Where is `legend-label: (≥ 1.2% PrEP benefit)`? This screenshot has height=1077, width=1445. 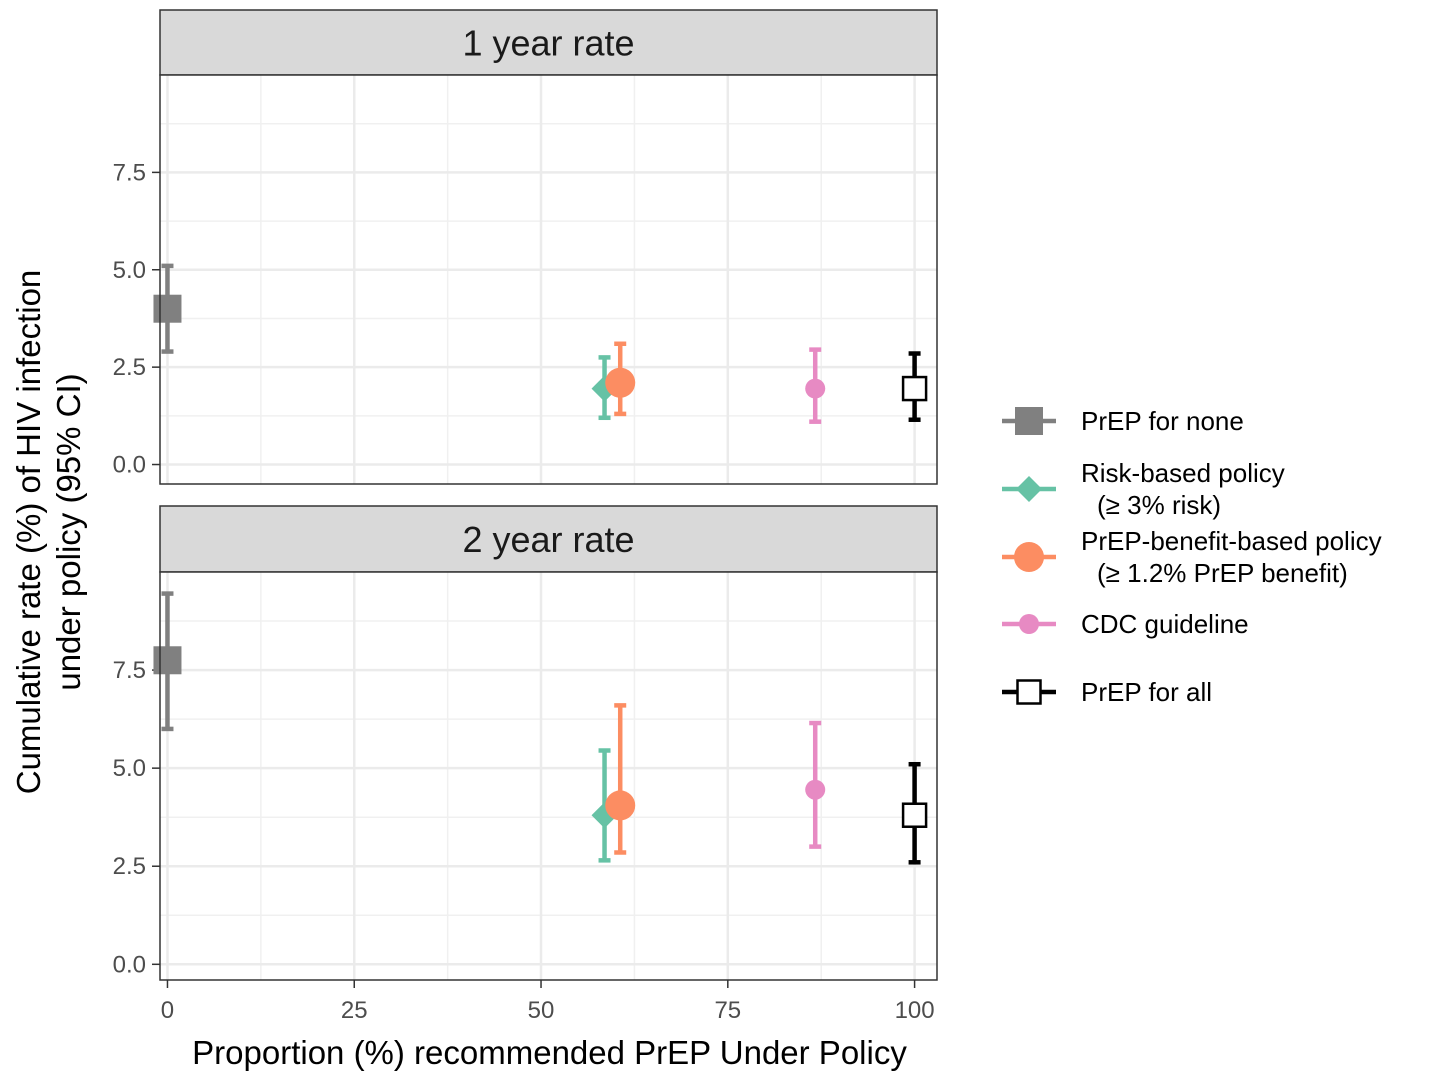 legend-label: (≥ 1.2% PrEP benefit) is located at coordinates (1222, 573).